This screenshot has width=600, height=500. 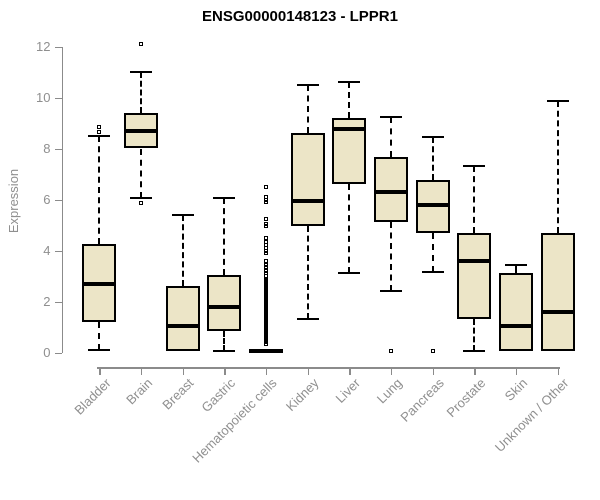 I want to click on y-tick-label: 6, so click(x=47, y=199).